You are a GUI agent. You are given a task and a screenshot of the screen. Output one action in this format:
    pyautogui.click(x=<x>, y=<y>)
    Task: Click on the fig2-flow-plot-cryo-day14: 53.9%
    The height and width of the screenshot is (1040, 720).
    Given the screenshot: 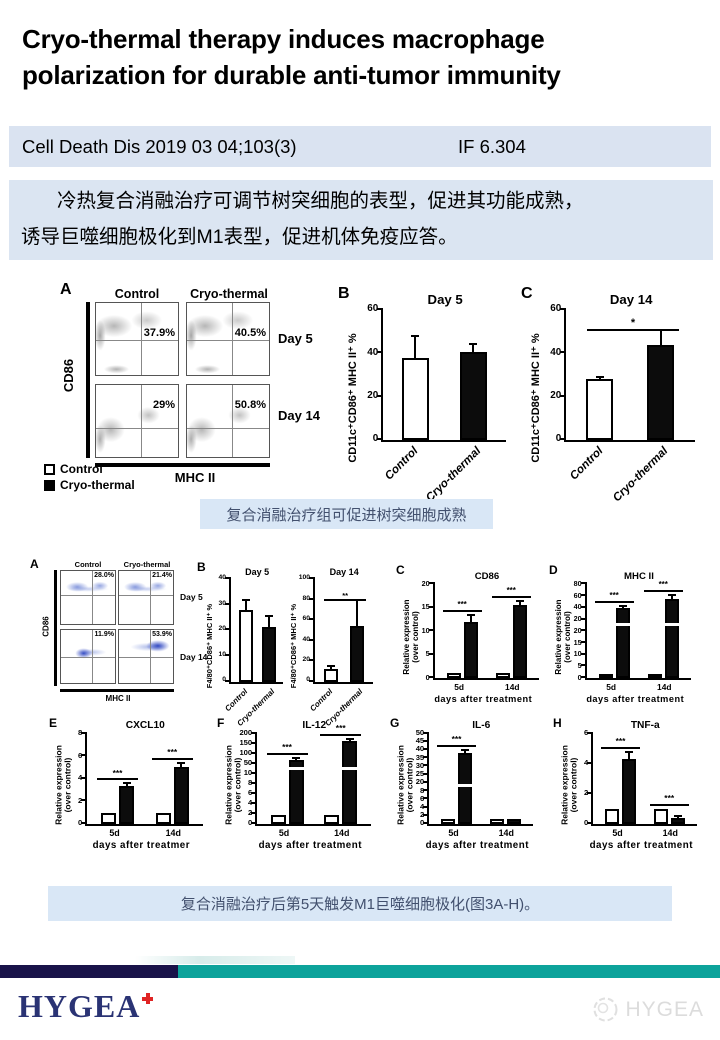 What is the action you would take?
    pyautogui.click(x=146, y=656)
    